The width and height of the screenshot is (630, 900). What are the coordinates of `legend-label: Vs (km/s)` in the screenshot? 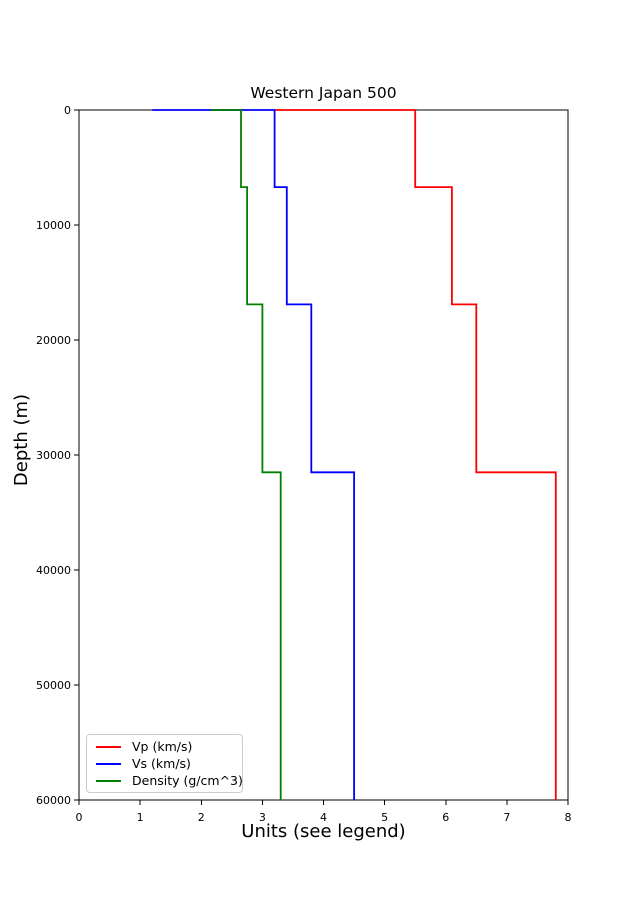 It's located at (161, 763).